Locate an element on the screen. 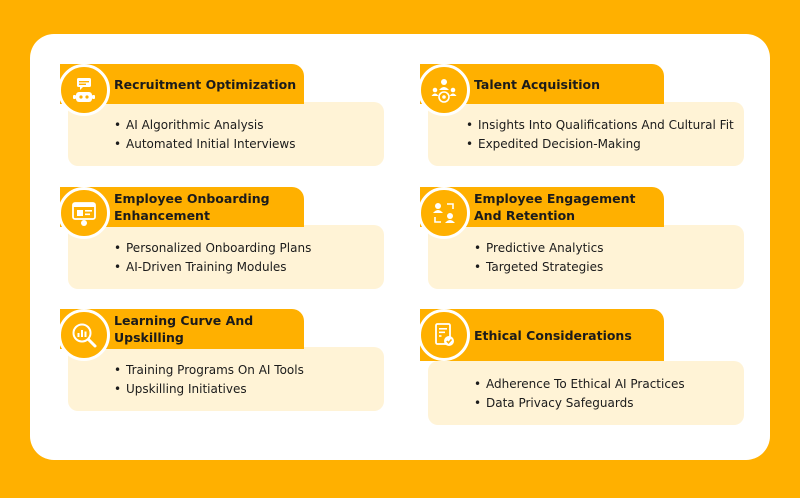  bullet-list: Predictive Analytics Targeted Strategies is located at coordinates (586, 251).